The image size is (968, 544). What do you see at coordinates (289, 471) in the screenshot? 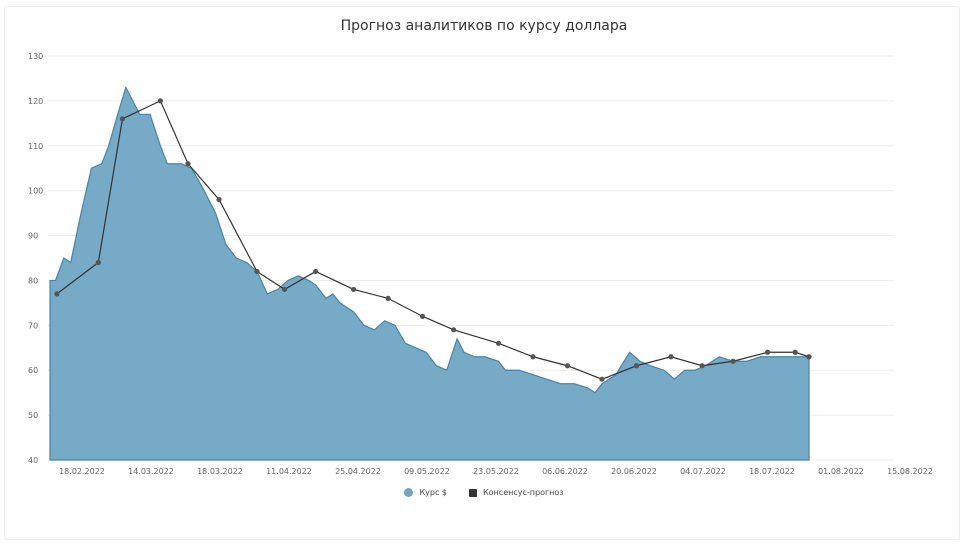
I see `x-tick-label: 11.04.2022` at bounding box center [289, 471].